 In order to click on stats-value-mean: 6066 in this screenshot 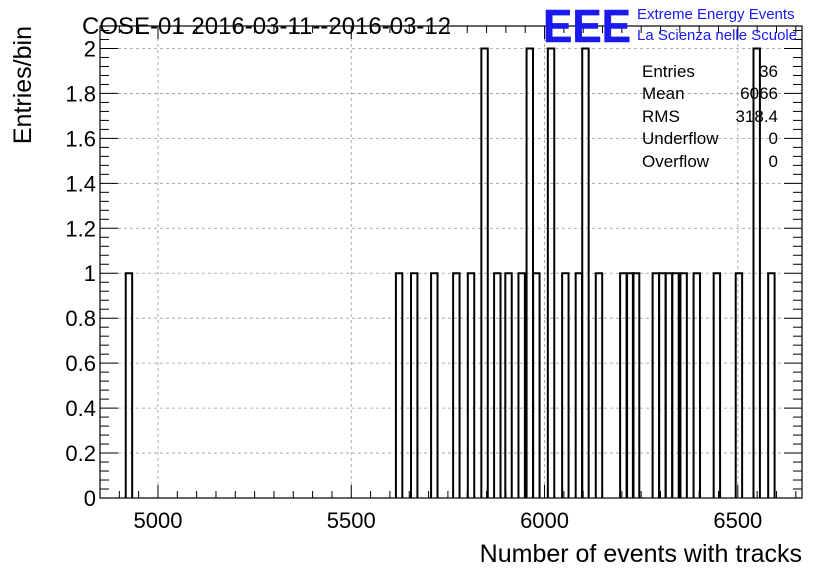, I will do `click(759, 93)`.